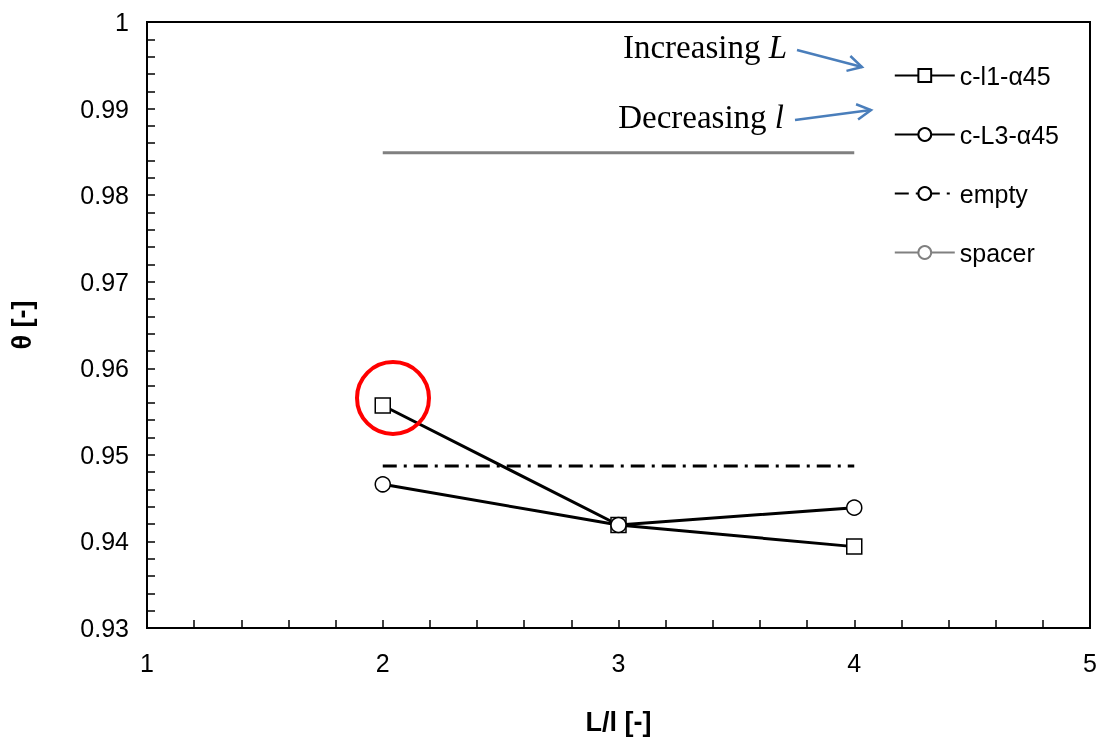 Image resolution: width=1104 pixels, height=751 pixels. What do you see at coordinates (104, 628) in the screenshot?
I see `y-tick-label: 0.93` at bounding box center [104, 628].